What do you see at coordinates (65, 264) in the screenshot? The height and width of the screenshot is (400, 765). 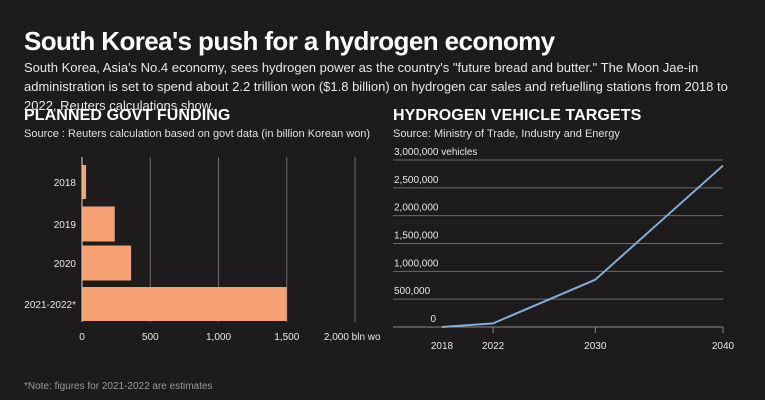 I see `funding-category-label: 2020` at bounding box center [65, 264].